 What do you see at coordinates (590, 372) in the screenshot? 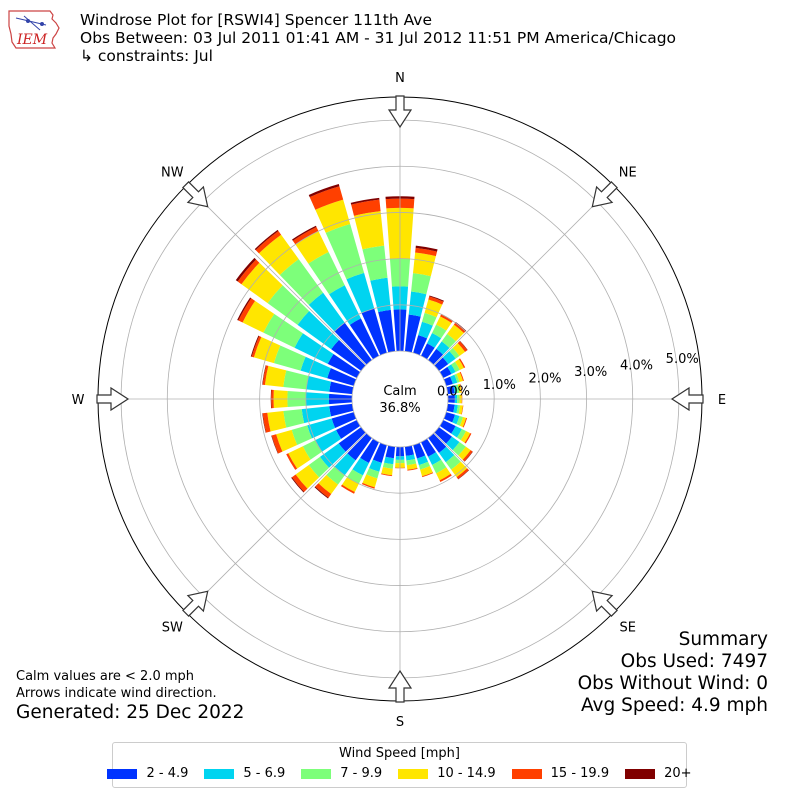
I see `radial-tick-label: 3.0%` at bounding box center [590, 372].